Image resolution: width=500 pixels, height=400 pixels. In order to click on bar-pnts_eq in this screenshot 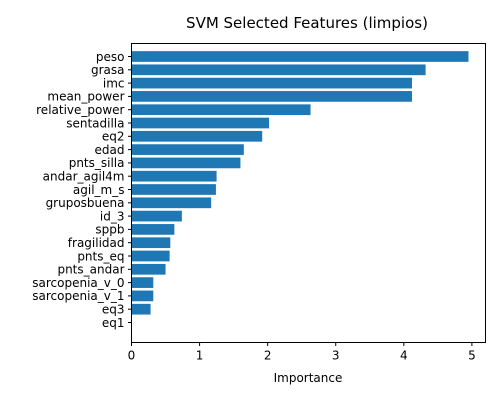, I will do `click(150, 256)`.